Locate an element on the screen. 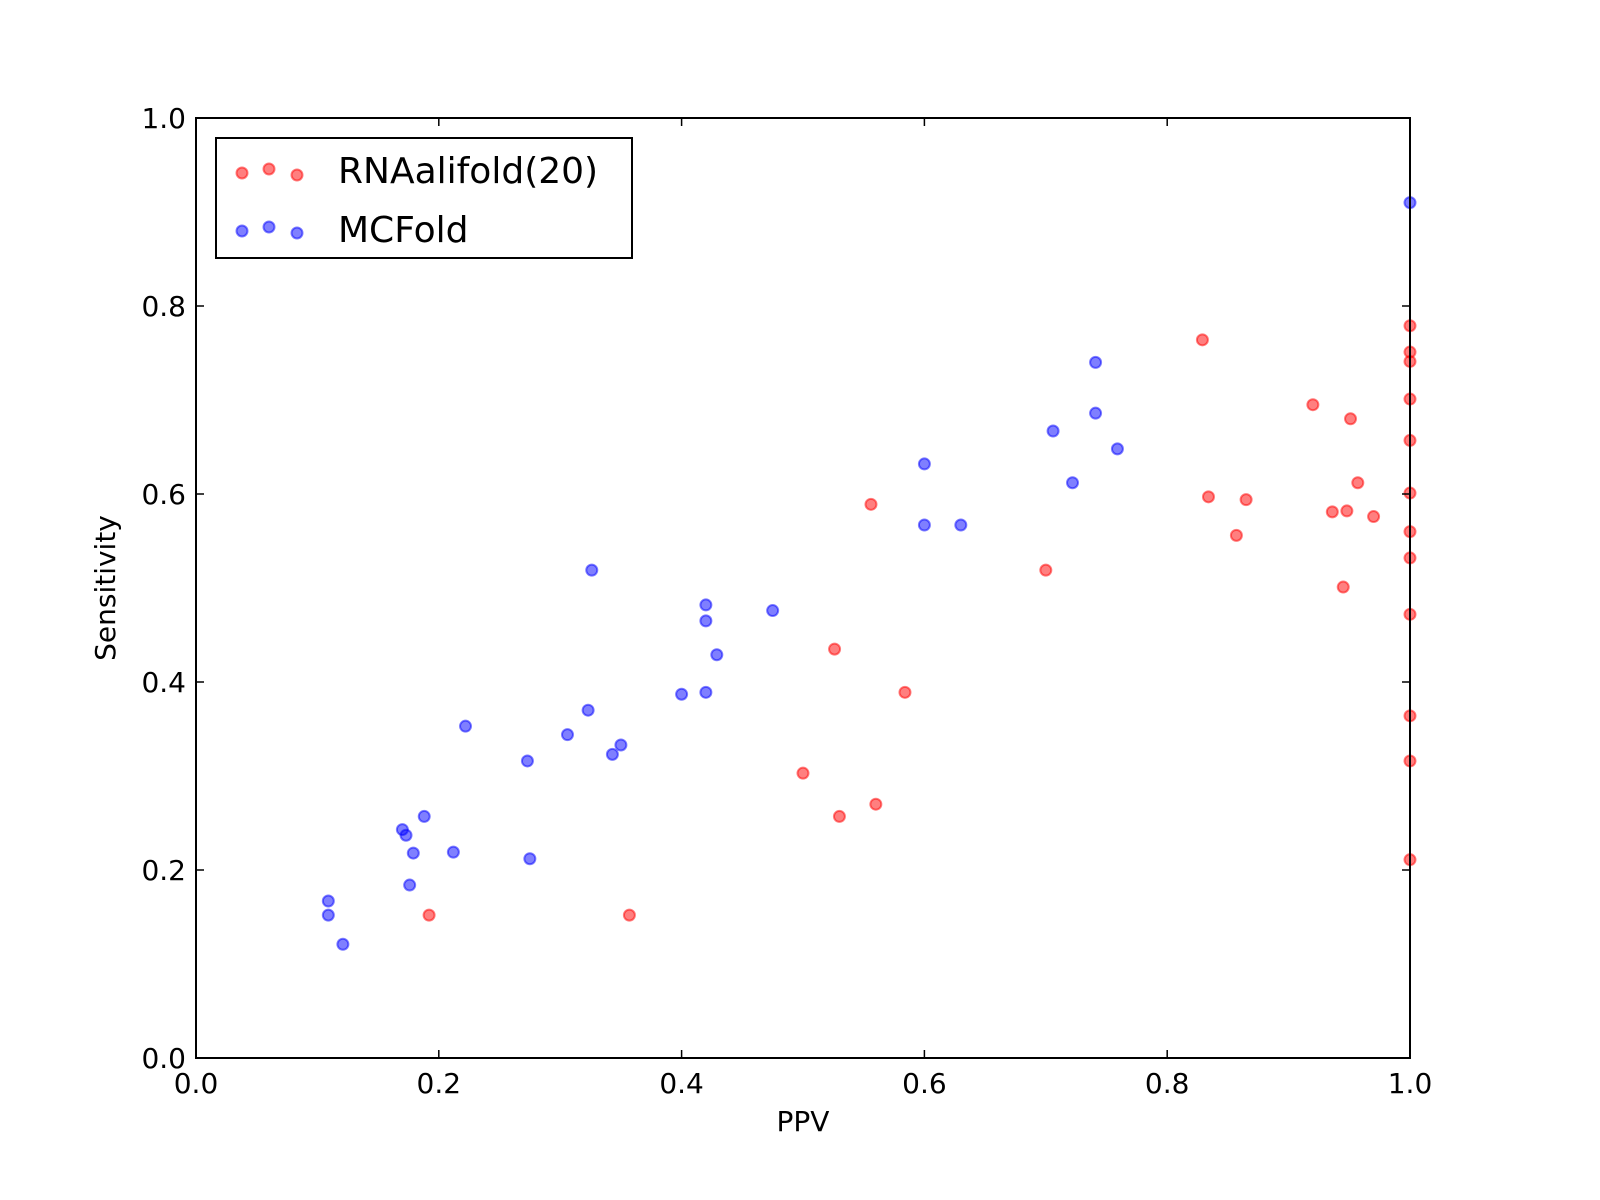 The height and width of the screenshot is (1200, 1600). x-tick-label: 0.4 is located at coordinates (681, 1083).